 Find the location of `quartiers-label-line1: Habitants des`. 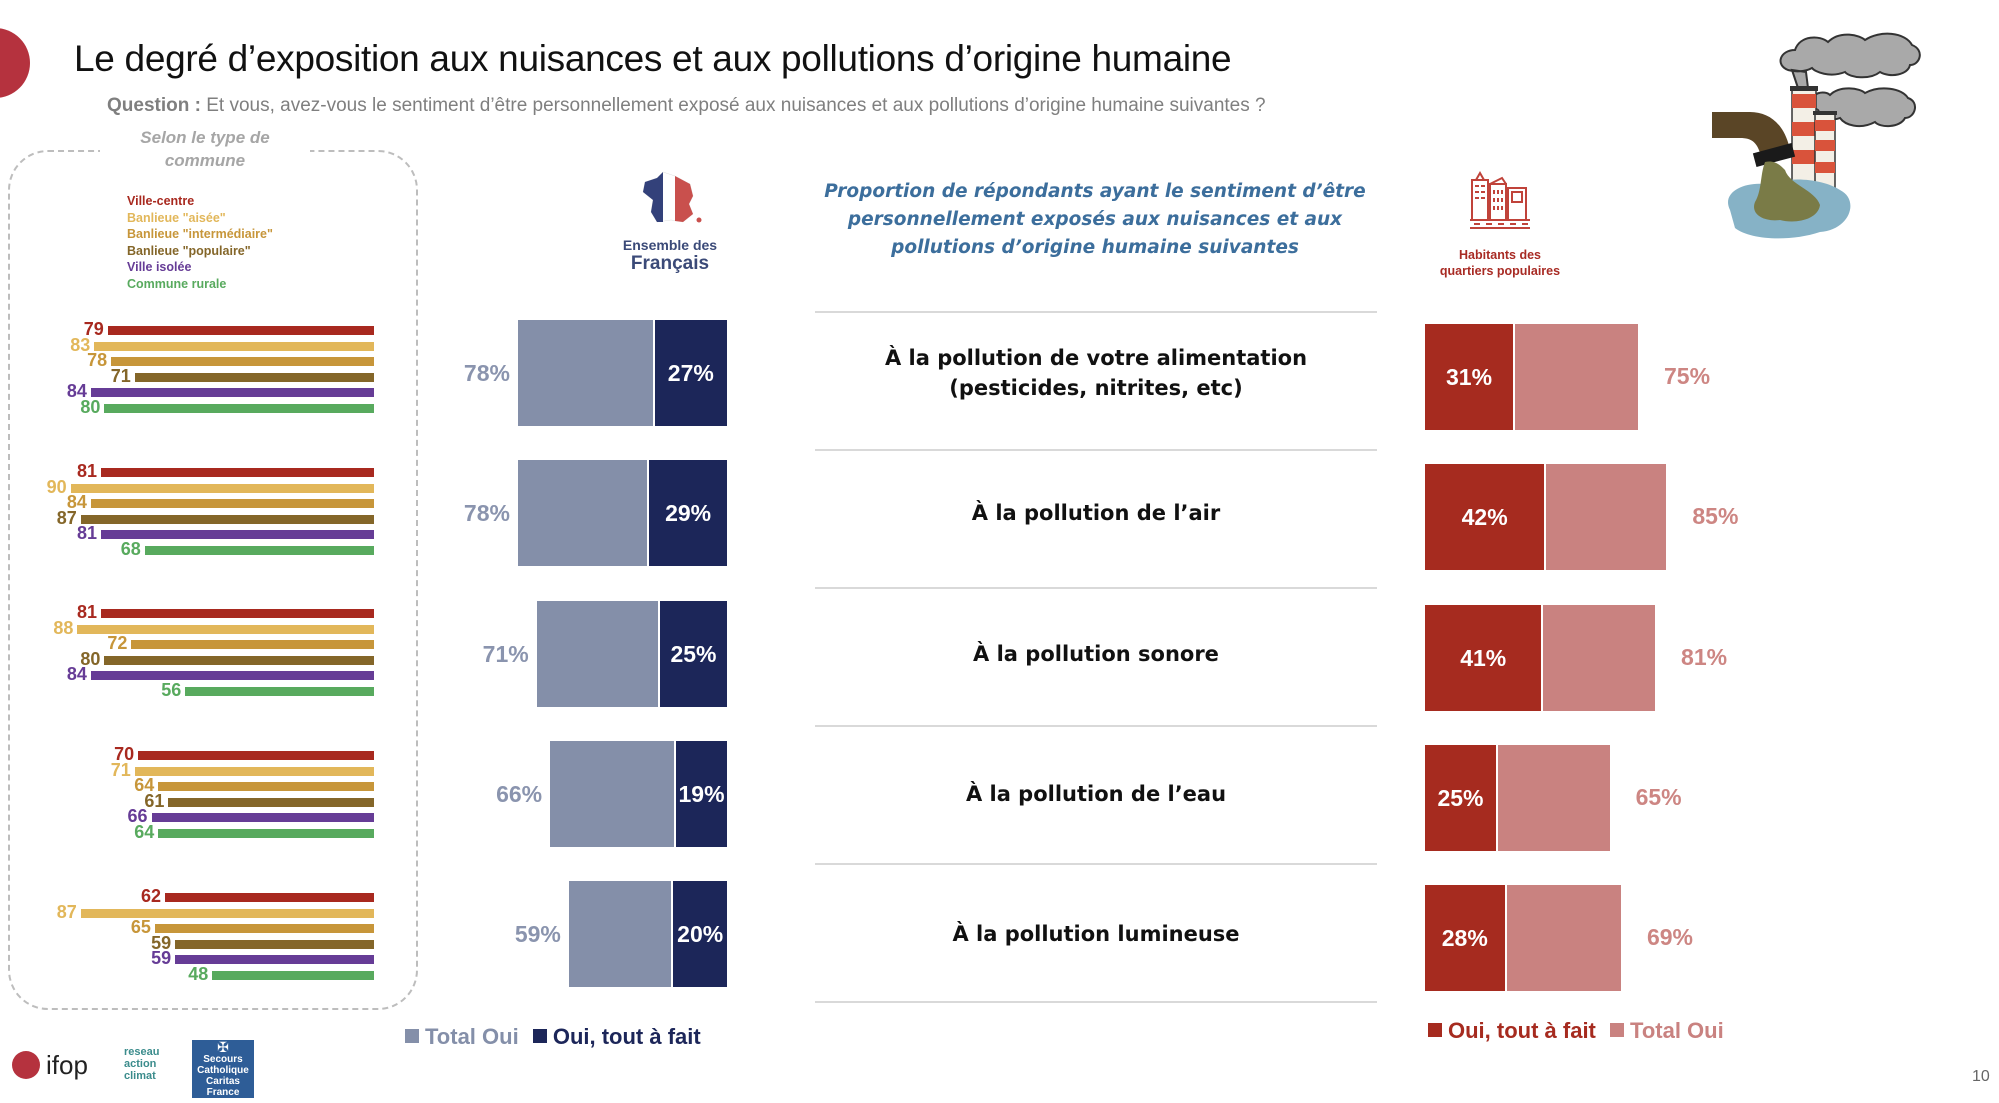

quartiers-label-line1: Habitants des is located at coordinates (1500, 255).